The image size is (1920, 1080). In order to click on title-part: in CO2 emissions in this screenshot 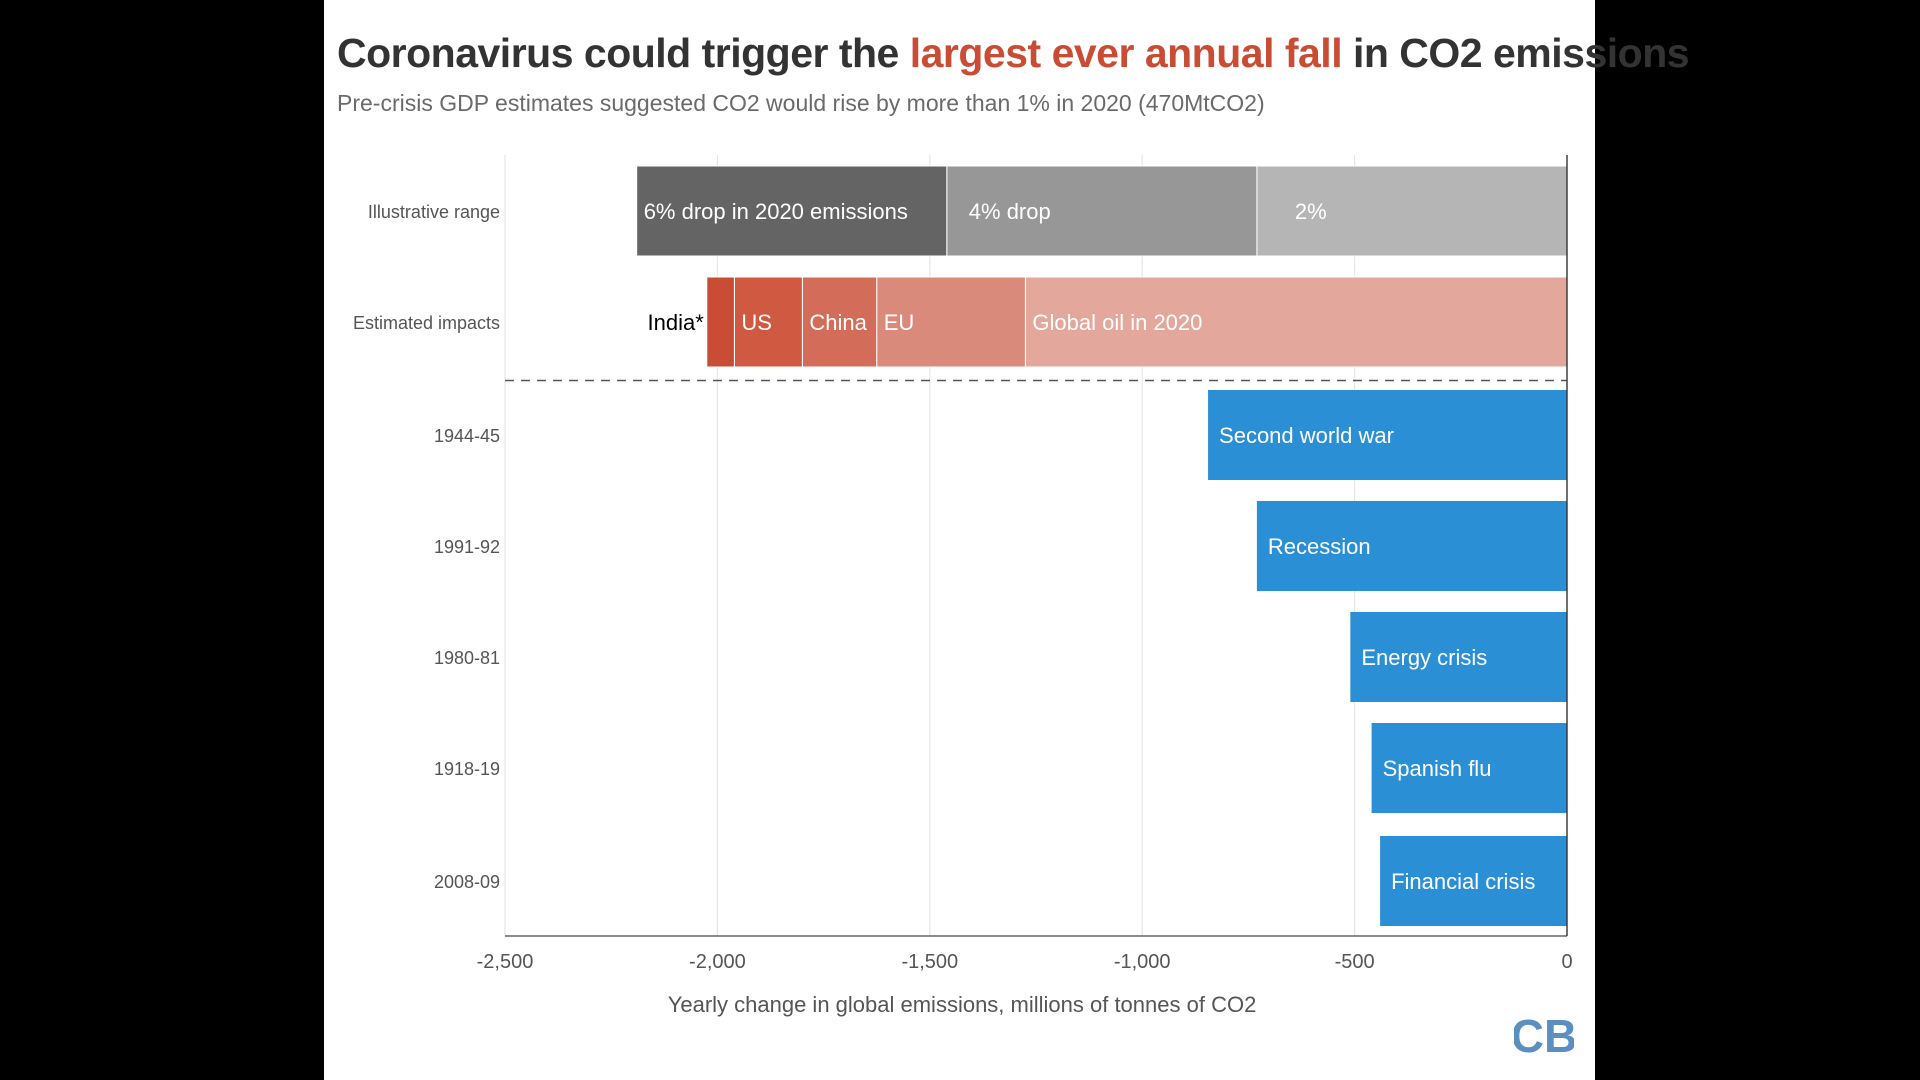, I will do `click(1516, 53)`.